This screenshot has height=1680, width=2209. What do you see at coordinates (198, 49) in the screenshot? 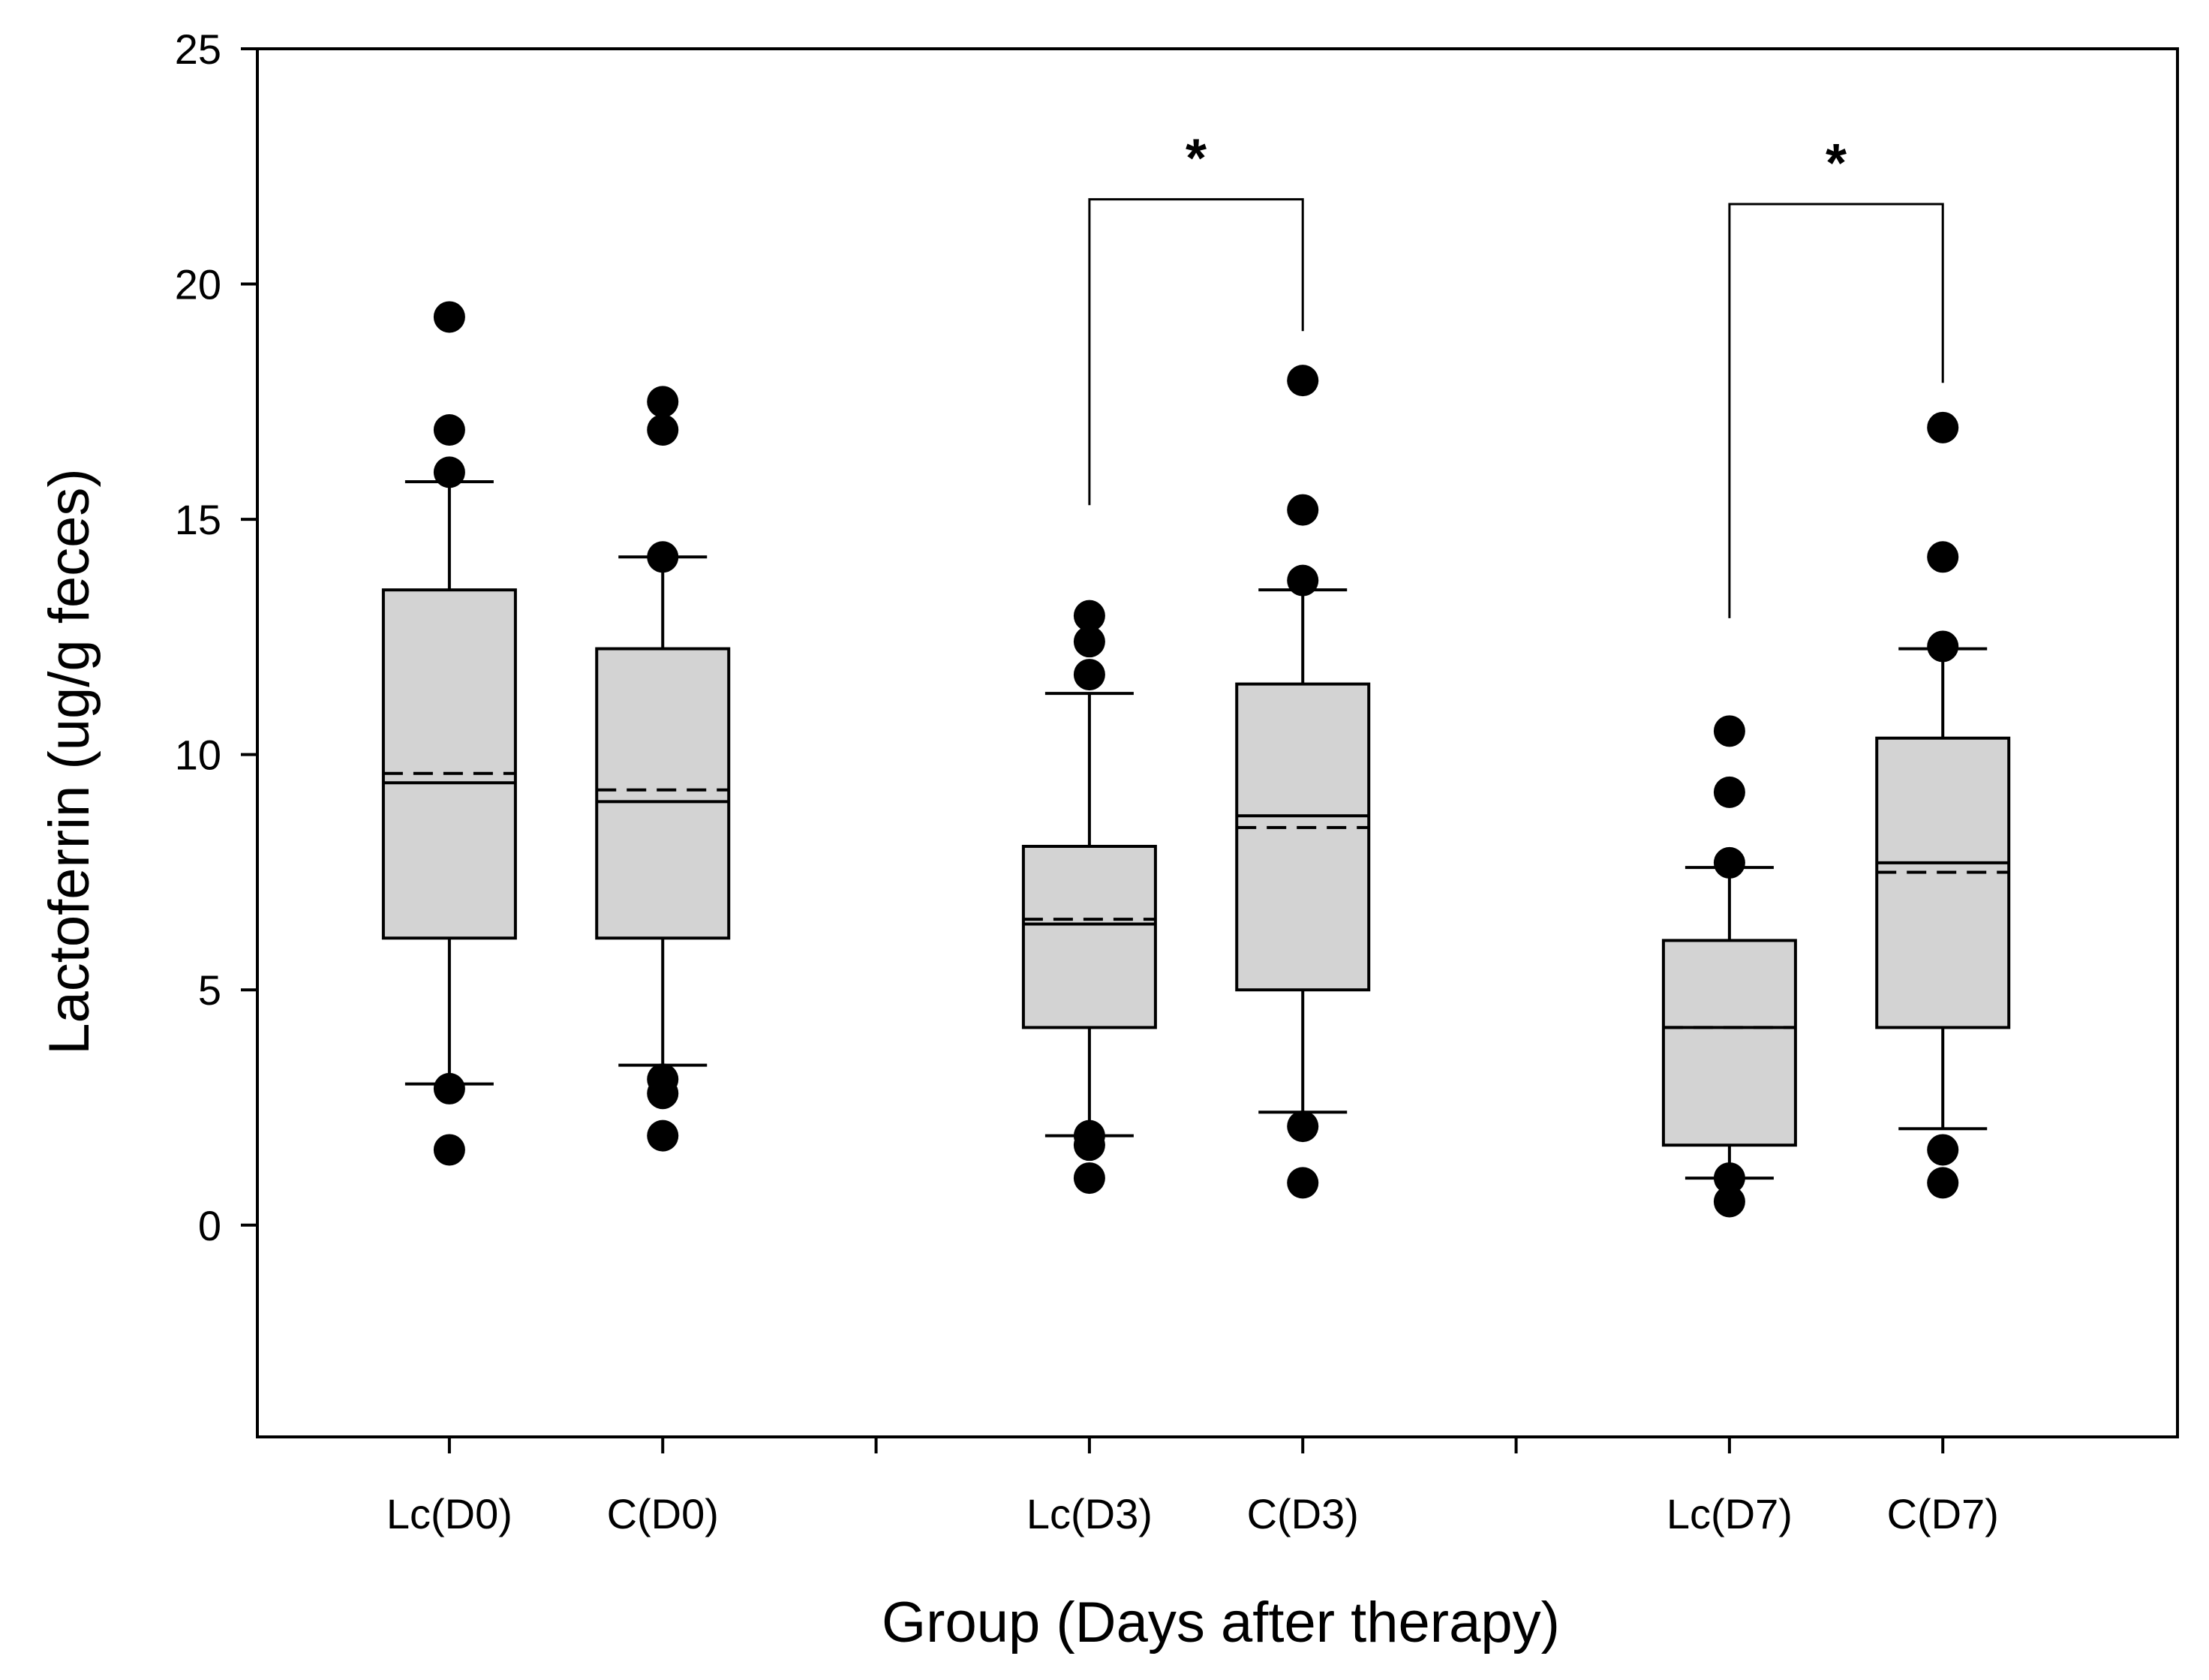
I see `y-tick-label: 25` at bounding box center [198, 49].